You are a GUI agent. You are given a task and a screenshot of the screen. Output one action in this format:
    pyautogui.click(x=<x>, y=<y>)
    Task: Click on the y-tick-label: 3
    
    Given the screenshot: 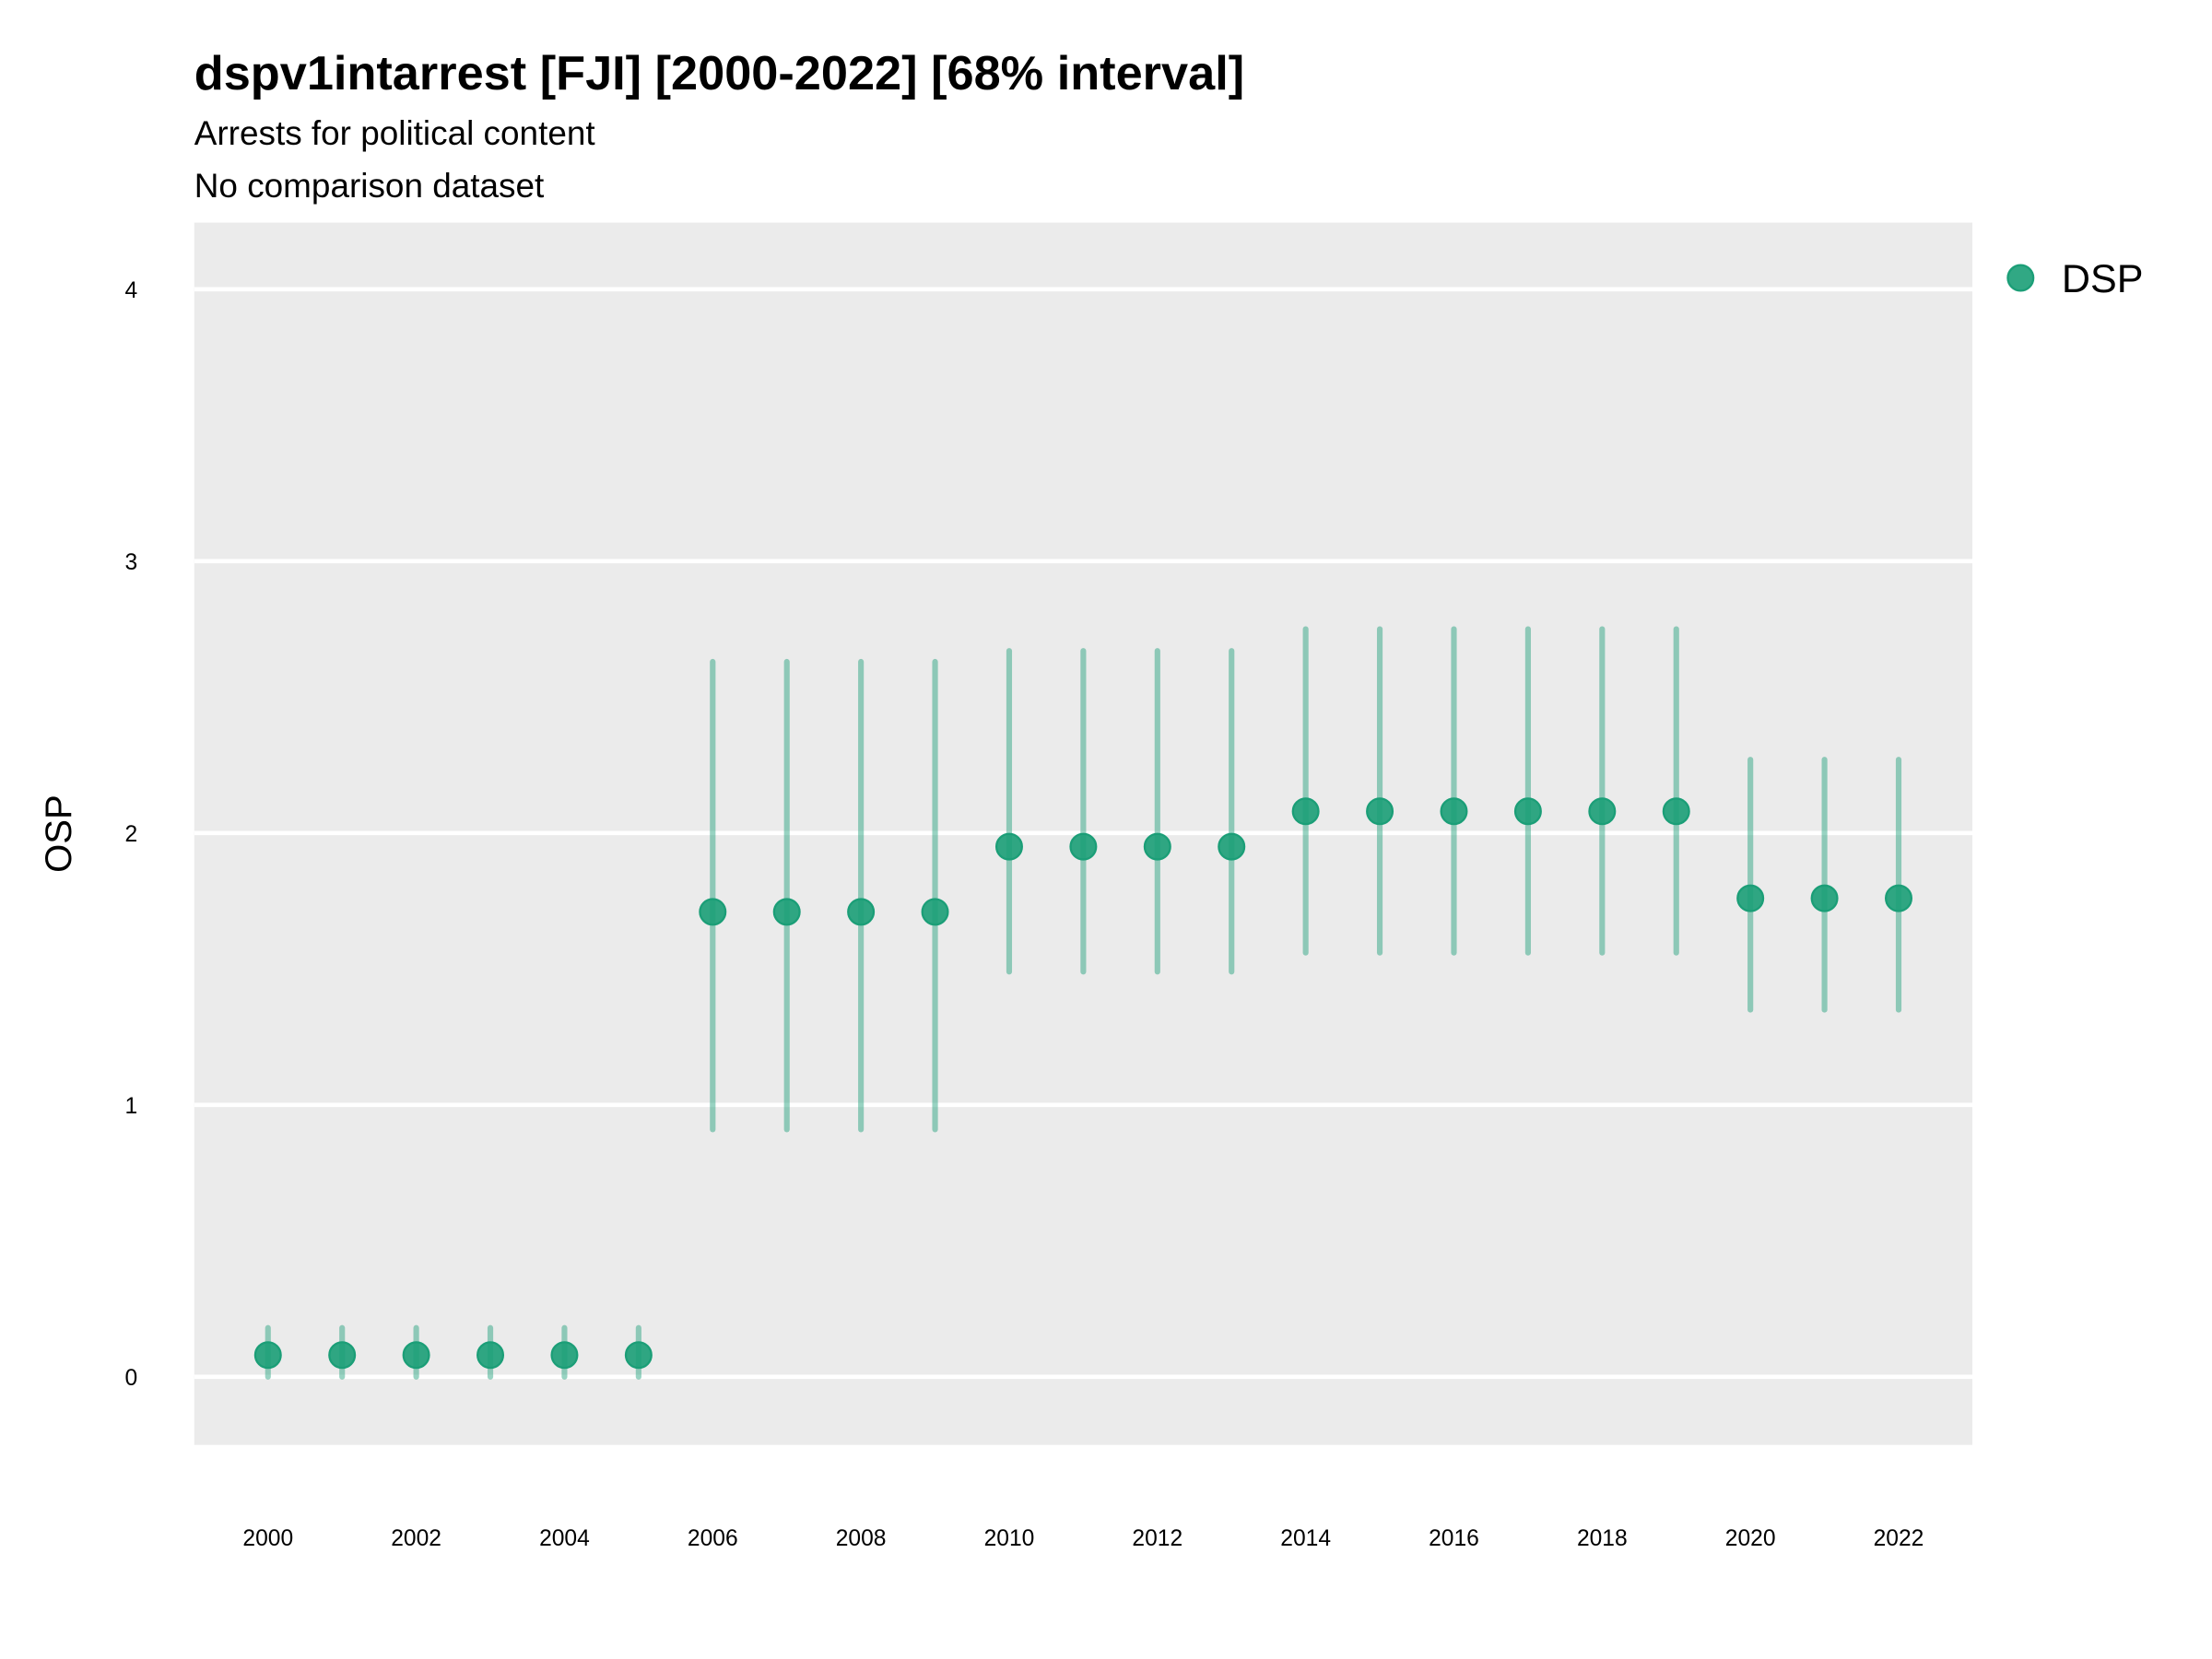 What is the action you would take?
    pyautogui.click(x=131, y=562)
    